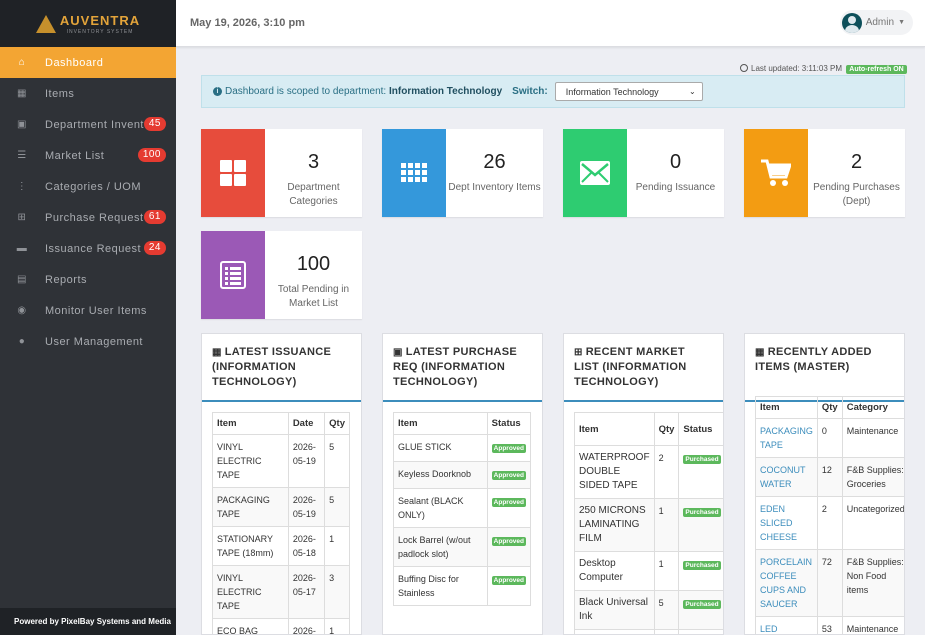 The height and width of the screenshot is (635, 925). Describe the element at coordinates (88, 93) in the screenshot. I see `sidebar-item-items: ▦ Items` at that location.